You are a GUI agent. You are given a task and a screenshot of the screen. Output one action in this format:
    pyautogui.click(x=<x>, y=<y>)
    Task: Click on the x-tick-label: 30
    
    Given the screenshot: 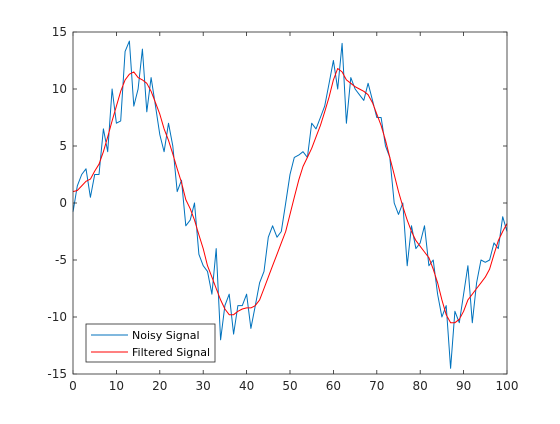 What is the action you would take?
    pyautogui.click(x=203, y=386)
    